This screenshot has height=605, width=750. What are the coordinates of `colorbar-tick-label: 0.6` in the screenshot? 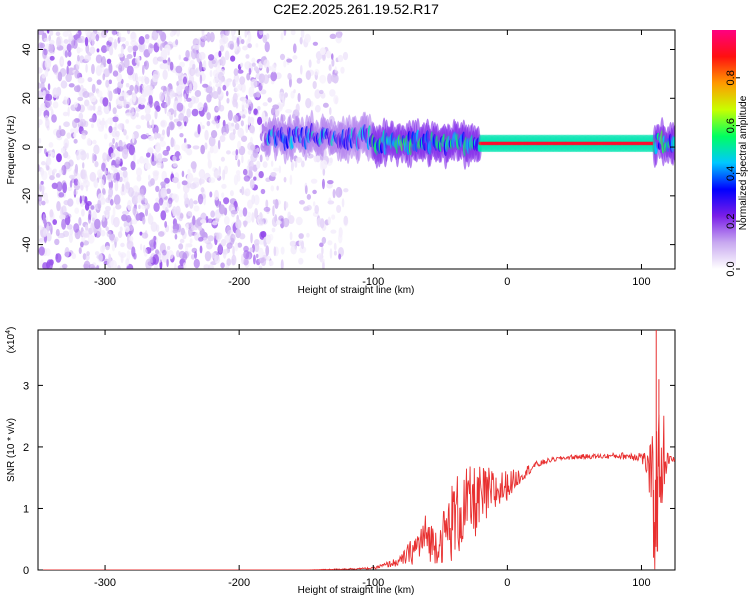 It's located at (731, 125).